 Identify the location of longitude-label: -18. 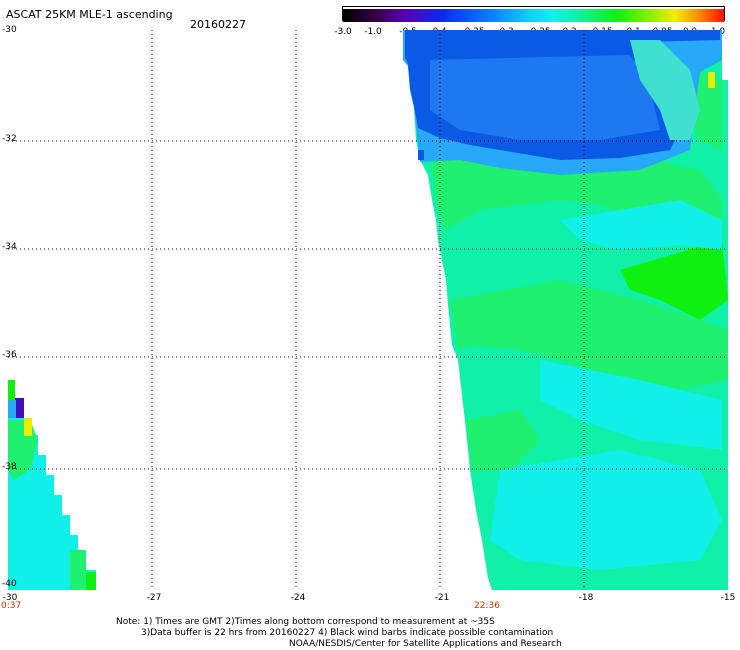
(586, 598).